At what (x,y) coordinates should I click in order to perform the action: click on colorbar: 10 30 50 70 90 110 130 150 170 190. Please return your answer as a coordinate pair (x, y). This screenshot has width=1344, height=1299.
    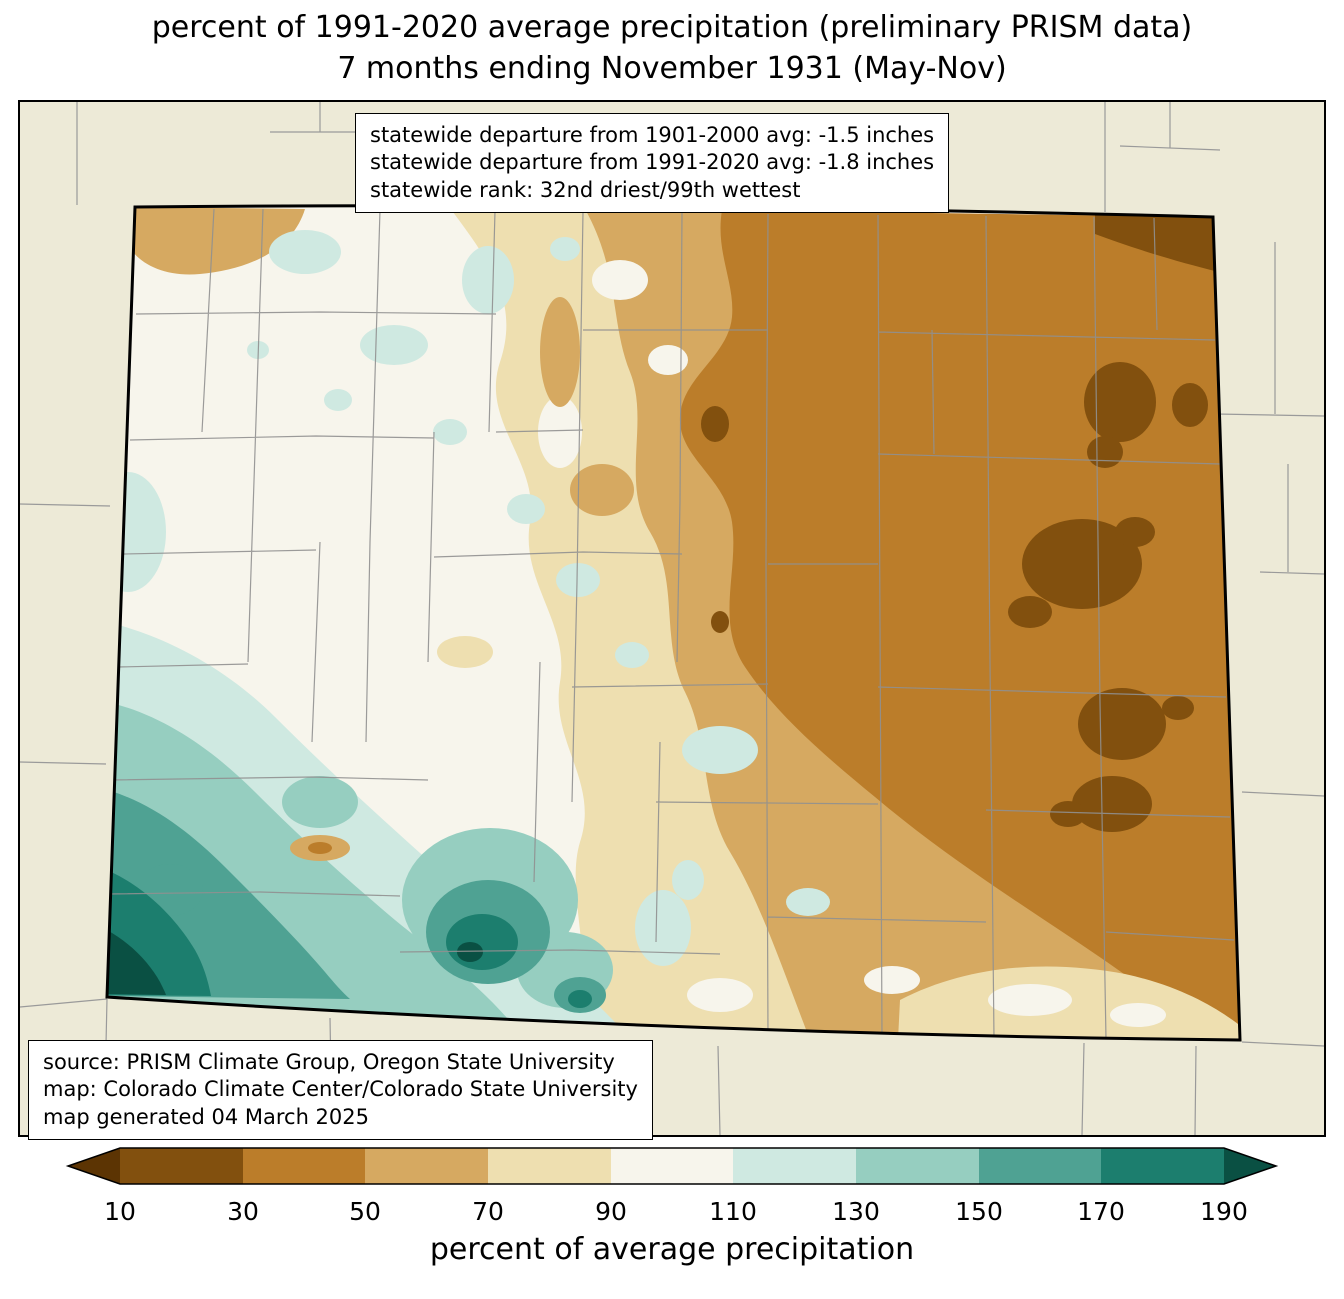
    Looking at the image, I should click on (672, 1186).